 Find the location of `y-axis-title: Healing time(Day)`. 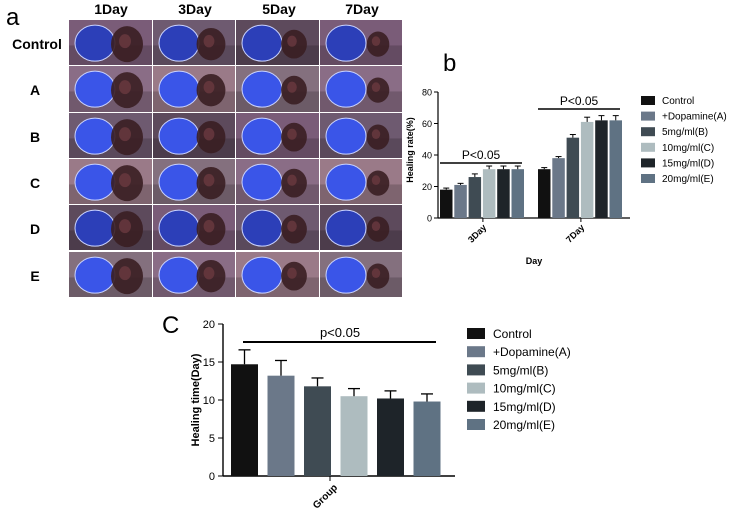

y-axis-title: Healing time(Day) is located at coordinates (196, 399).